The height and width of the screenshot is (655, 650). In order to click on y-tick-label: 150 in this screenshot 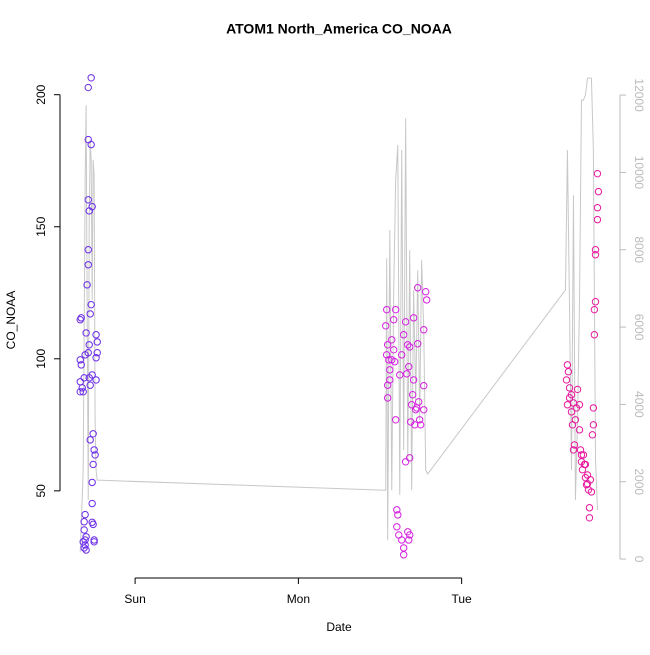, I will do `click(41, 226)`.